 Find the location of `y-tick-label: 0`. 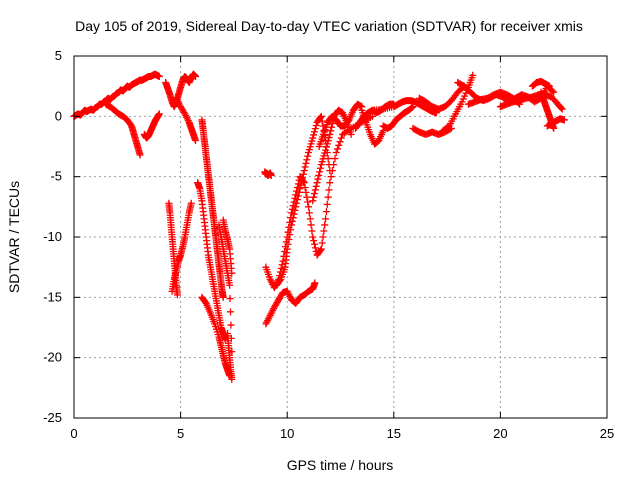

y-tick-label: 0 is located at coordinates (58, 115).